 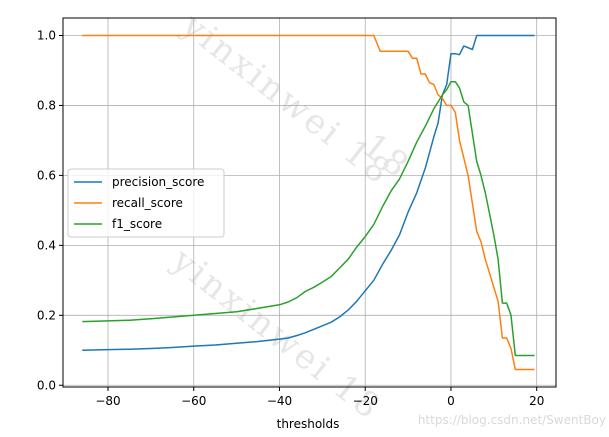 What do you see at coordinates (451, 401) in the screenshot?
I see `x-tick-label: 0` at bounding box center [451, 401].